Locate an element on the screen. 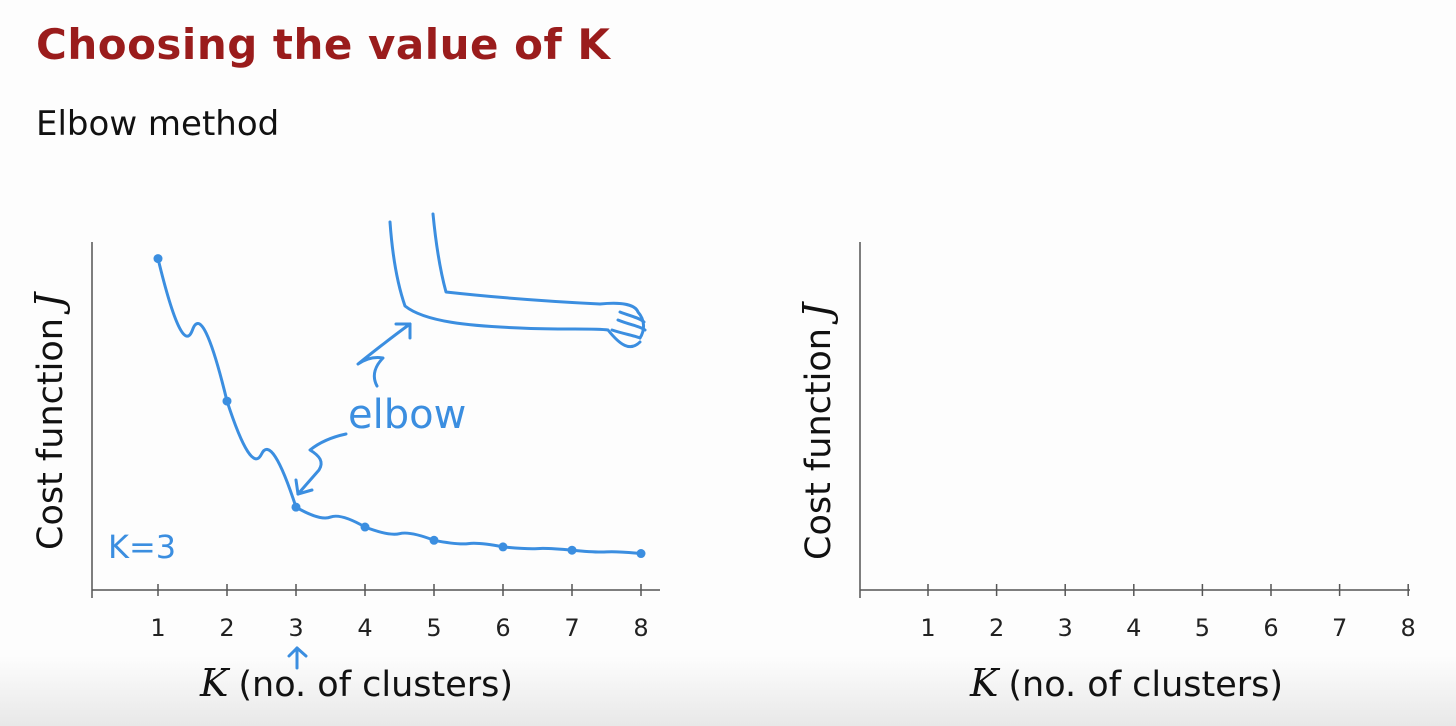 This screenshot has height=726, width=1456. arm-drawing is located at coordinates (517, 280).